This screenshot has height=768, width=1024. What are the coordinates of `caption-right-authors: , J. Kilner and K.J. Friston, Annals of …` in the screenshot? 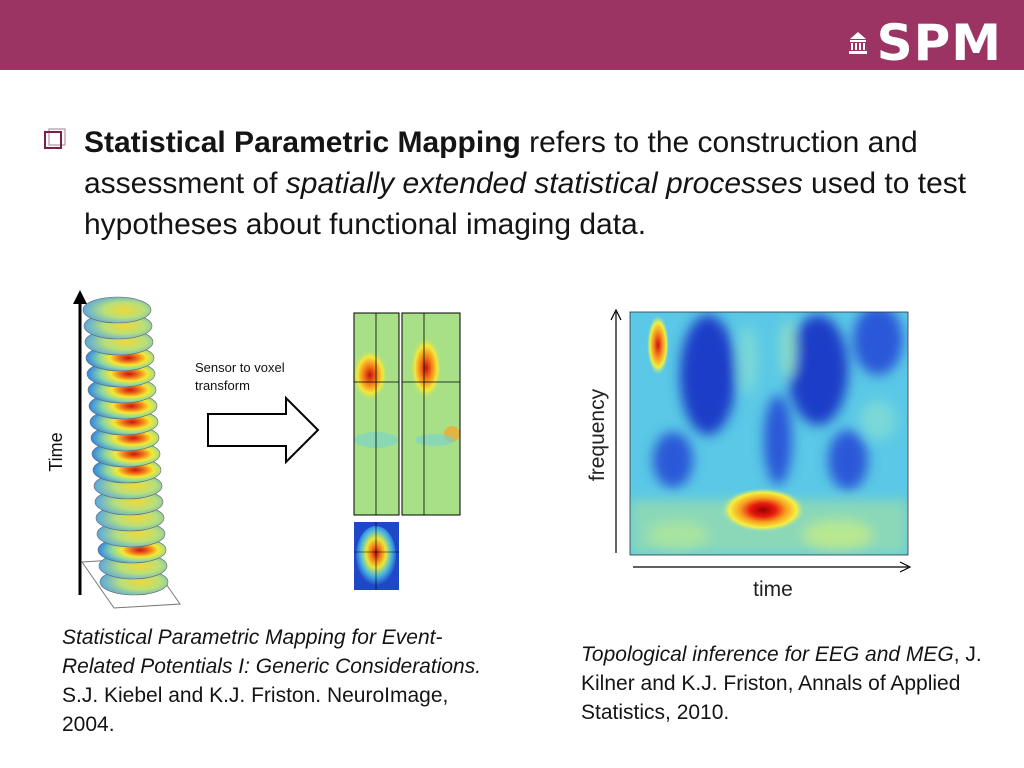 It's located at (781, 683).